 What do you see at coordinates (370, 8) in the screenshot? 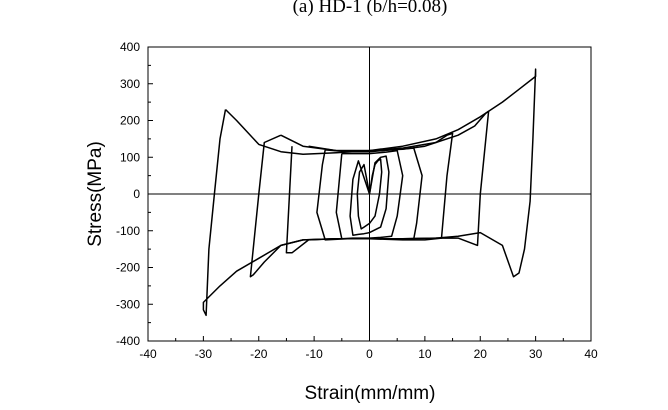
I see `chart-title: (a) HD-1 (b/h=0.08)` at bounding box center [370, 8].